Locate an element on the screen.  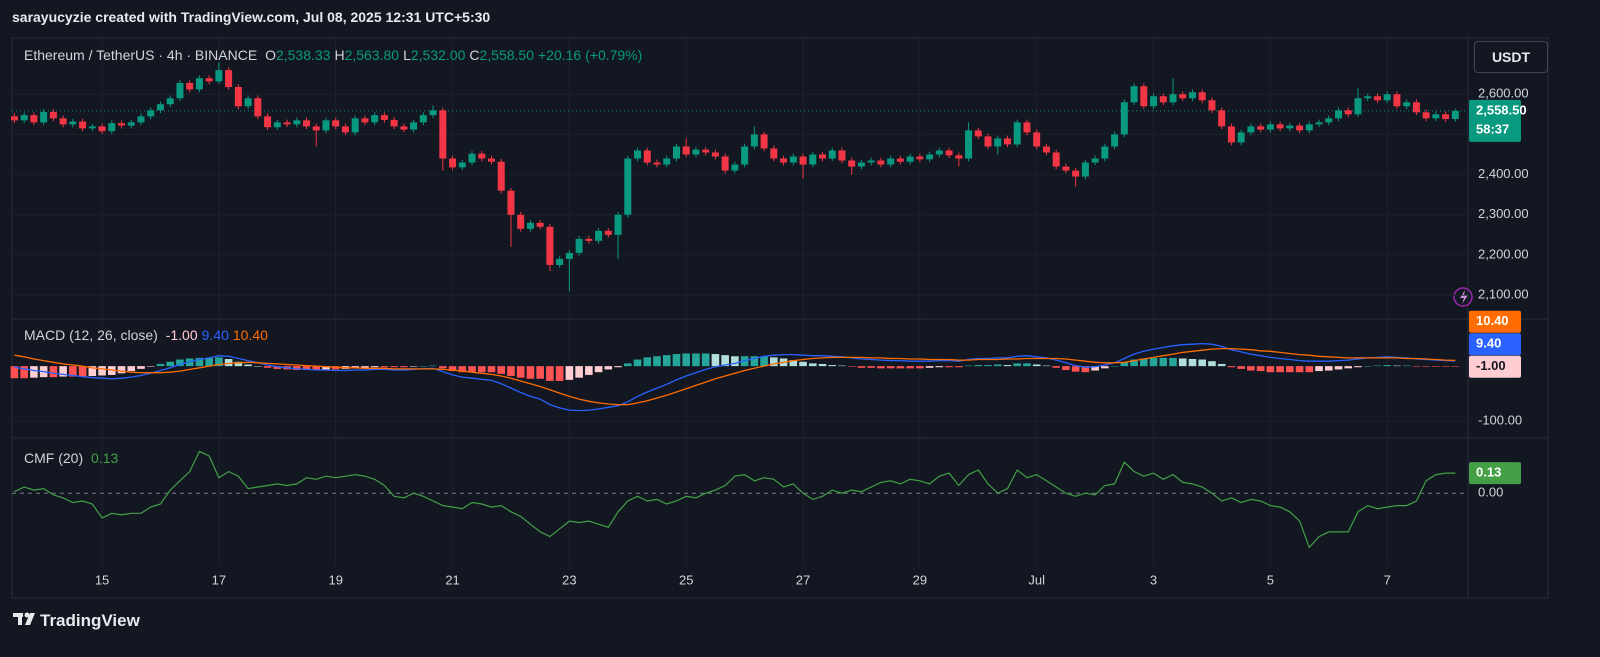
x-tick-label: 29 is located at coordinates (920, 579).